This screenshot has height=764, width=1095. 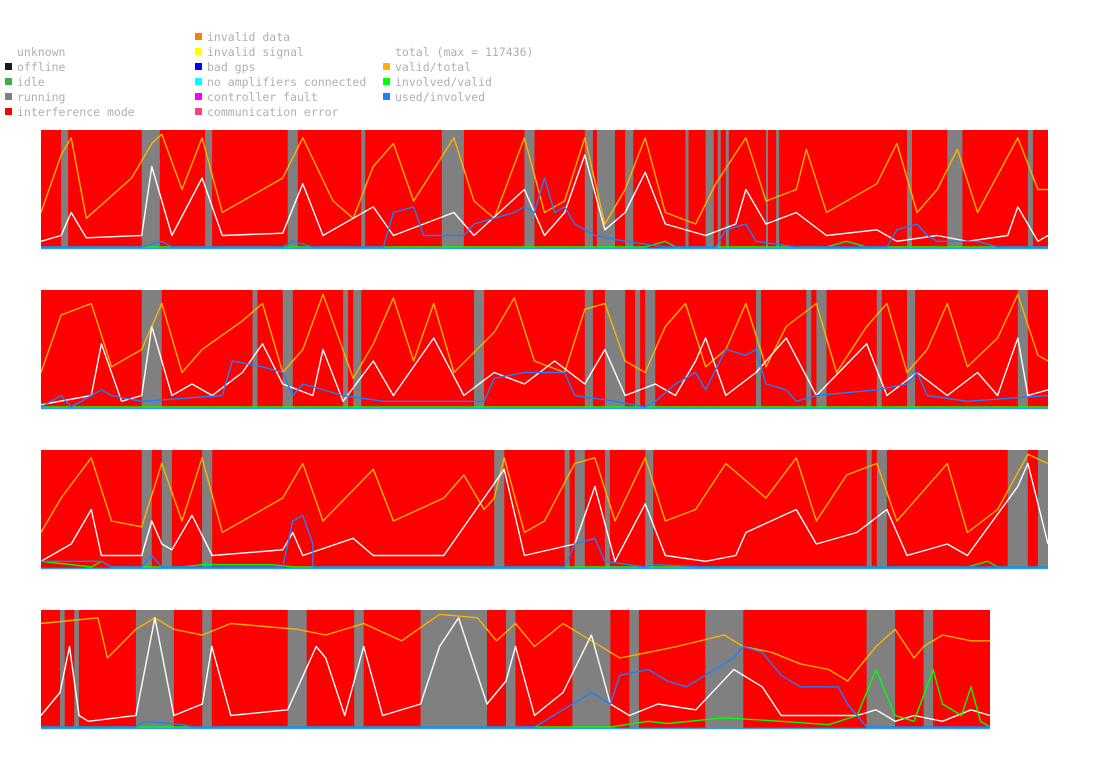 What do you see at coordinates (41, 52) in the screenshot?
I see `legend-label: unknown` at bounding box center [41, 52].